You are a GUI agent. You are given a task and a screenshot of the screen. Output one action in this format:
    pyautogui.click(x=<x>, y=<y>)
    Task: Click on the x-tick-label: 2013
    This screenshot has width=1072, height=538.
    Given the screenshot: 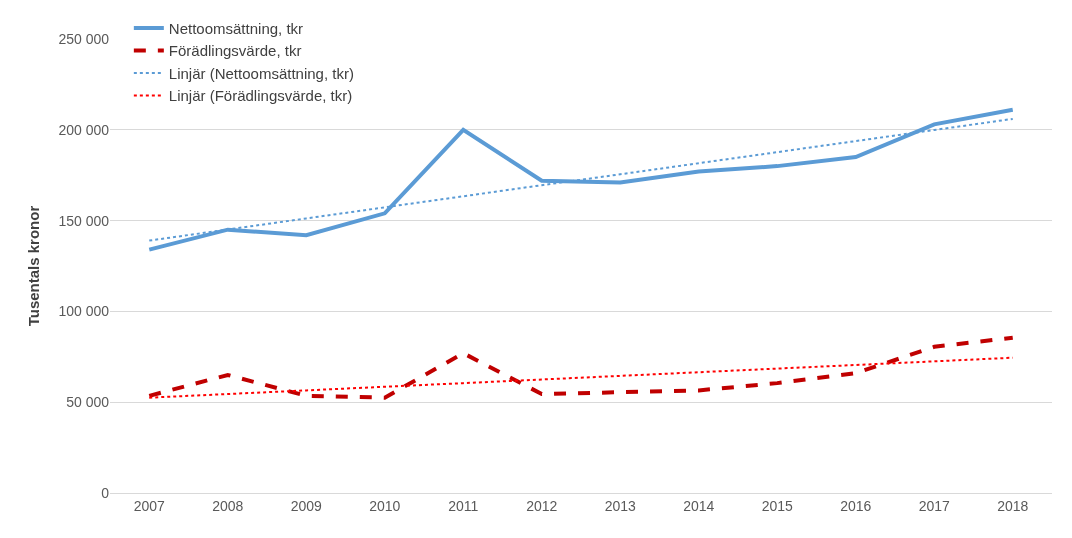 What is the action you would take?
    pyautogui.click(x=620, y=505)
    